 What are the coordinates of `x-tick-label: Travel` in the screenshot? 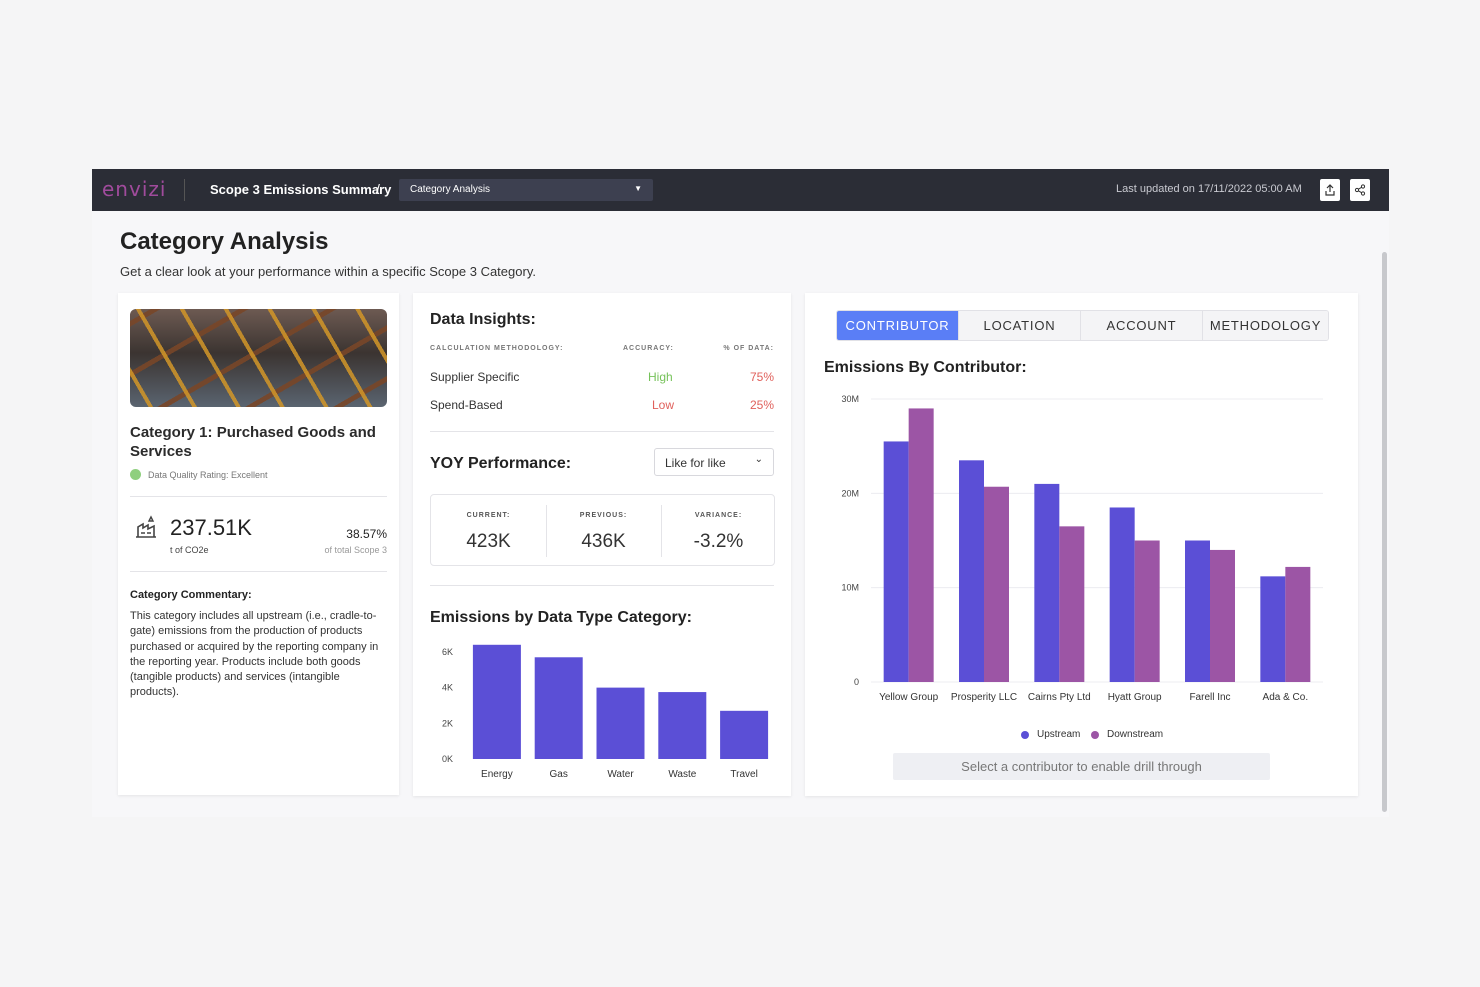 It's located at (743, 774).